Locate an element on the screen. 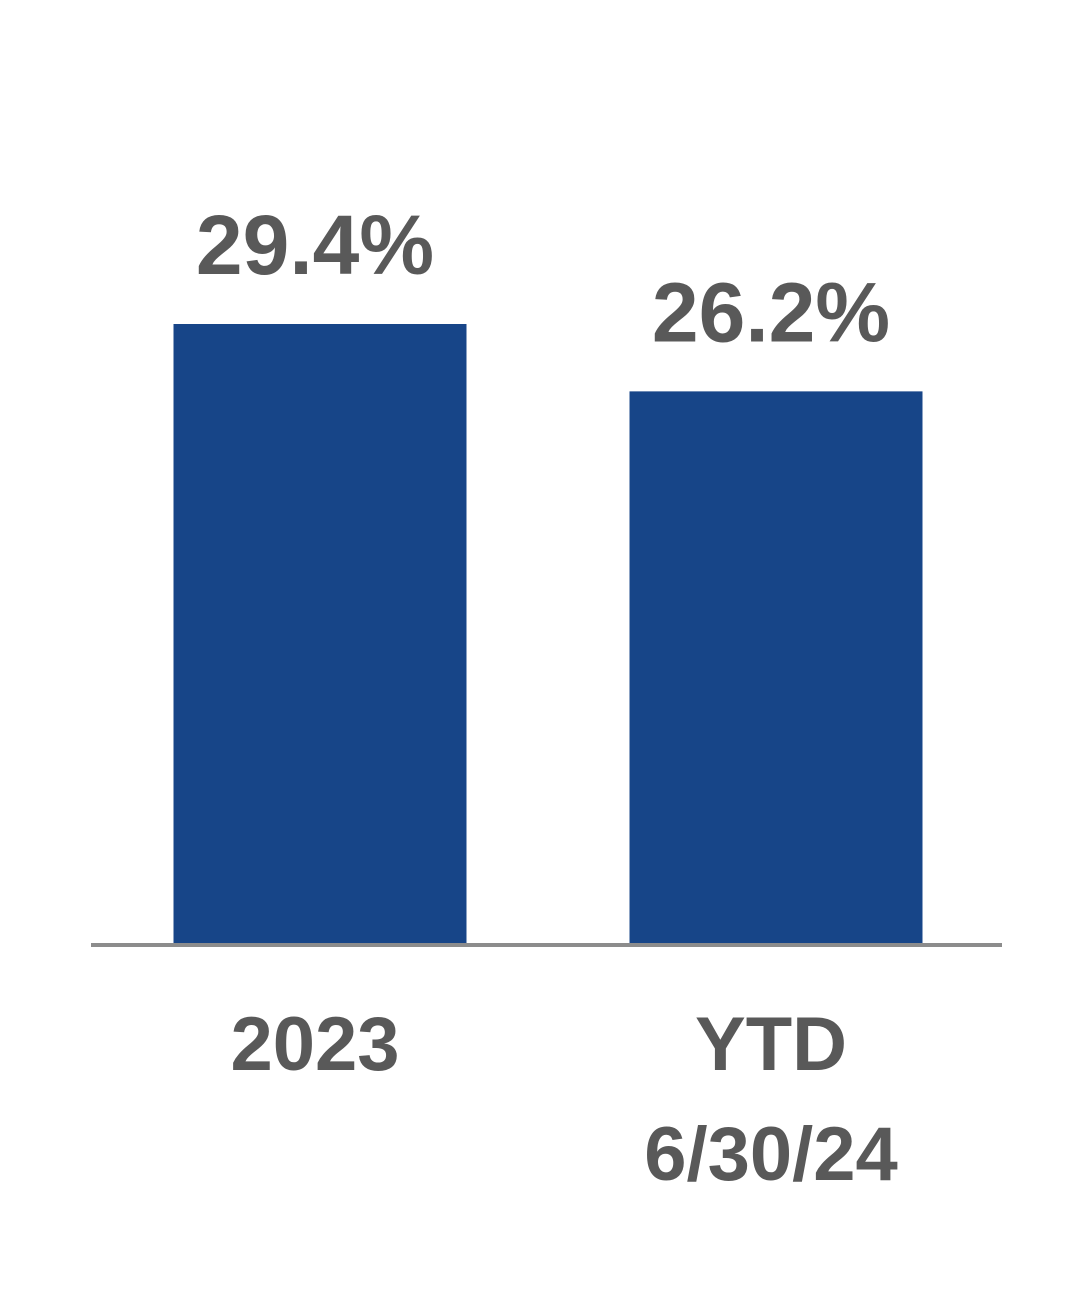 This screenshot has height=1290, width=1092. category-labels-group: 2023 YTD 6/30/24 is located at coordinates (563, 1099).